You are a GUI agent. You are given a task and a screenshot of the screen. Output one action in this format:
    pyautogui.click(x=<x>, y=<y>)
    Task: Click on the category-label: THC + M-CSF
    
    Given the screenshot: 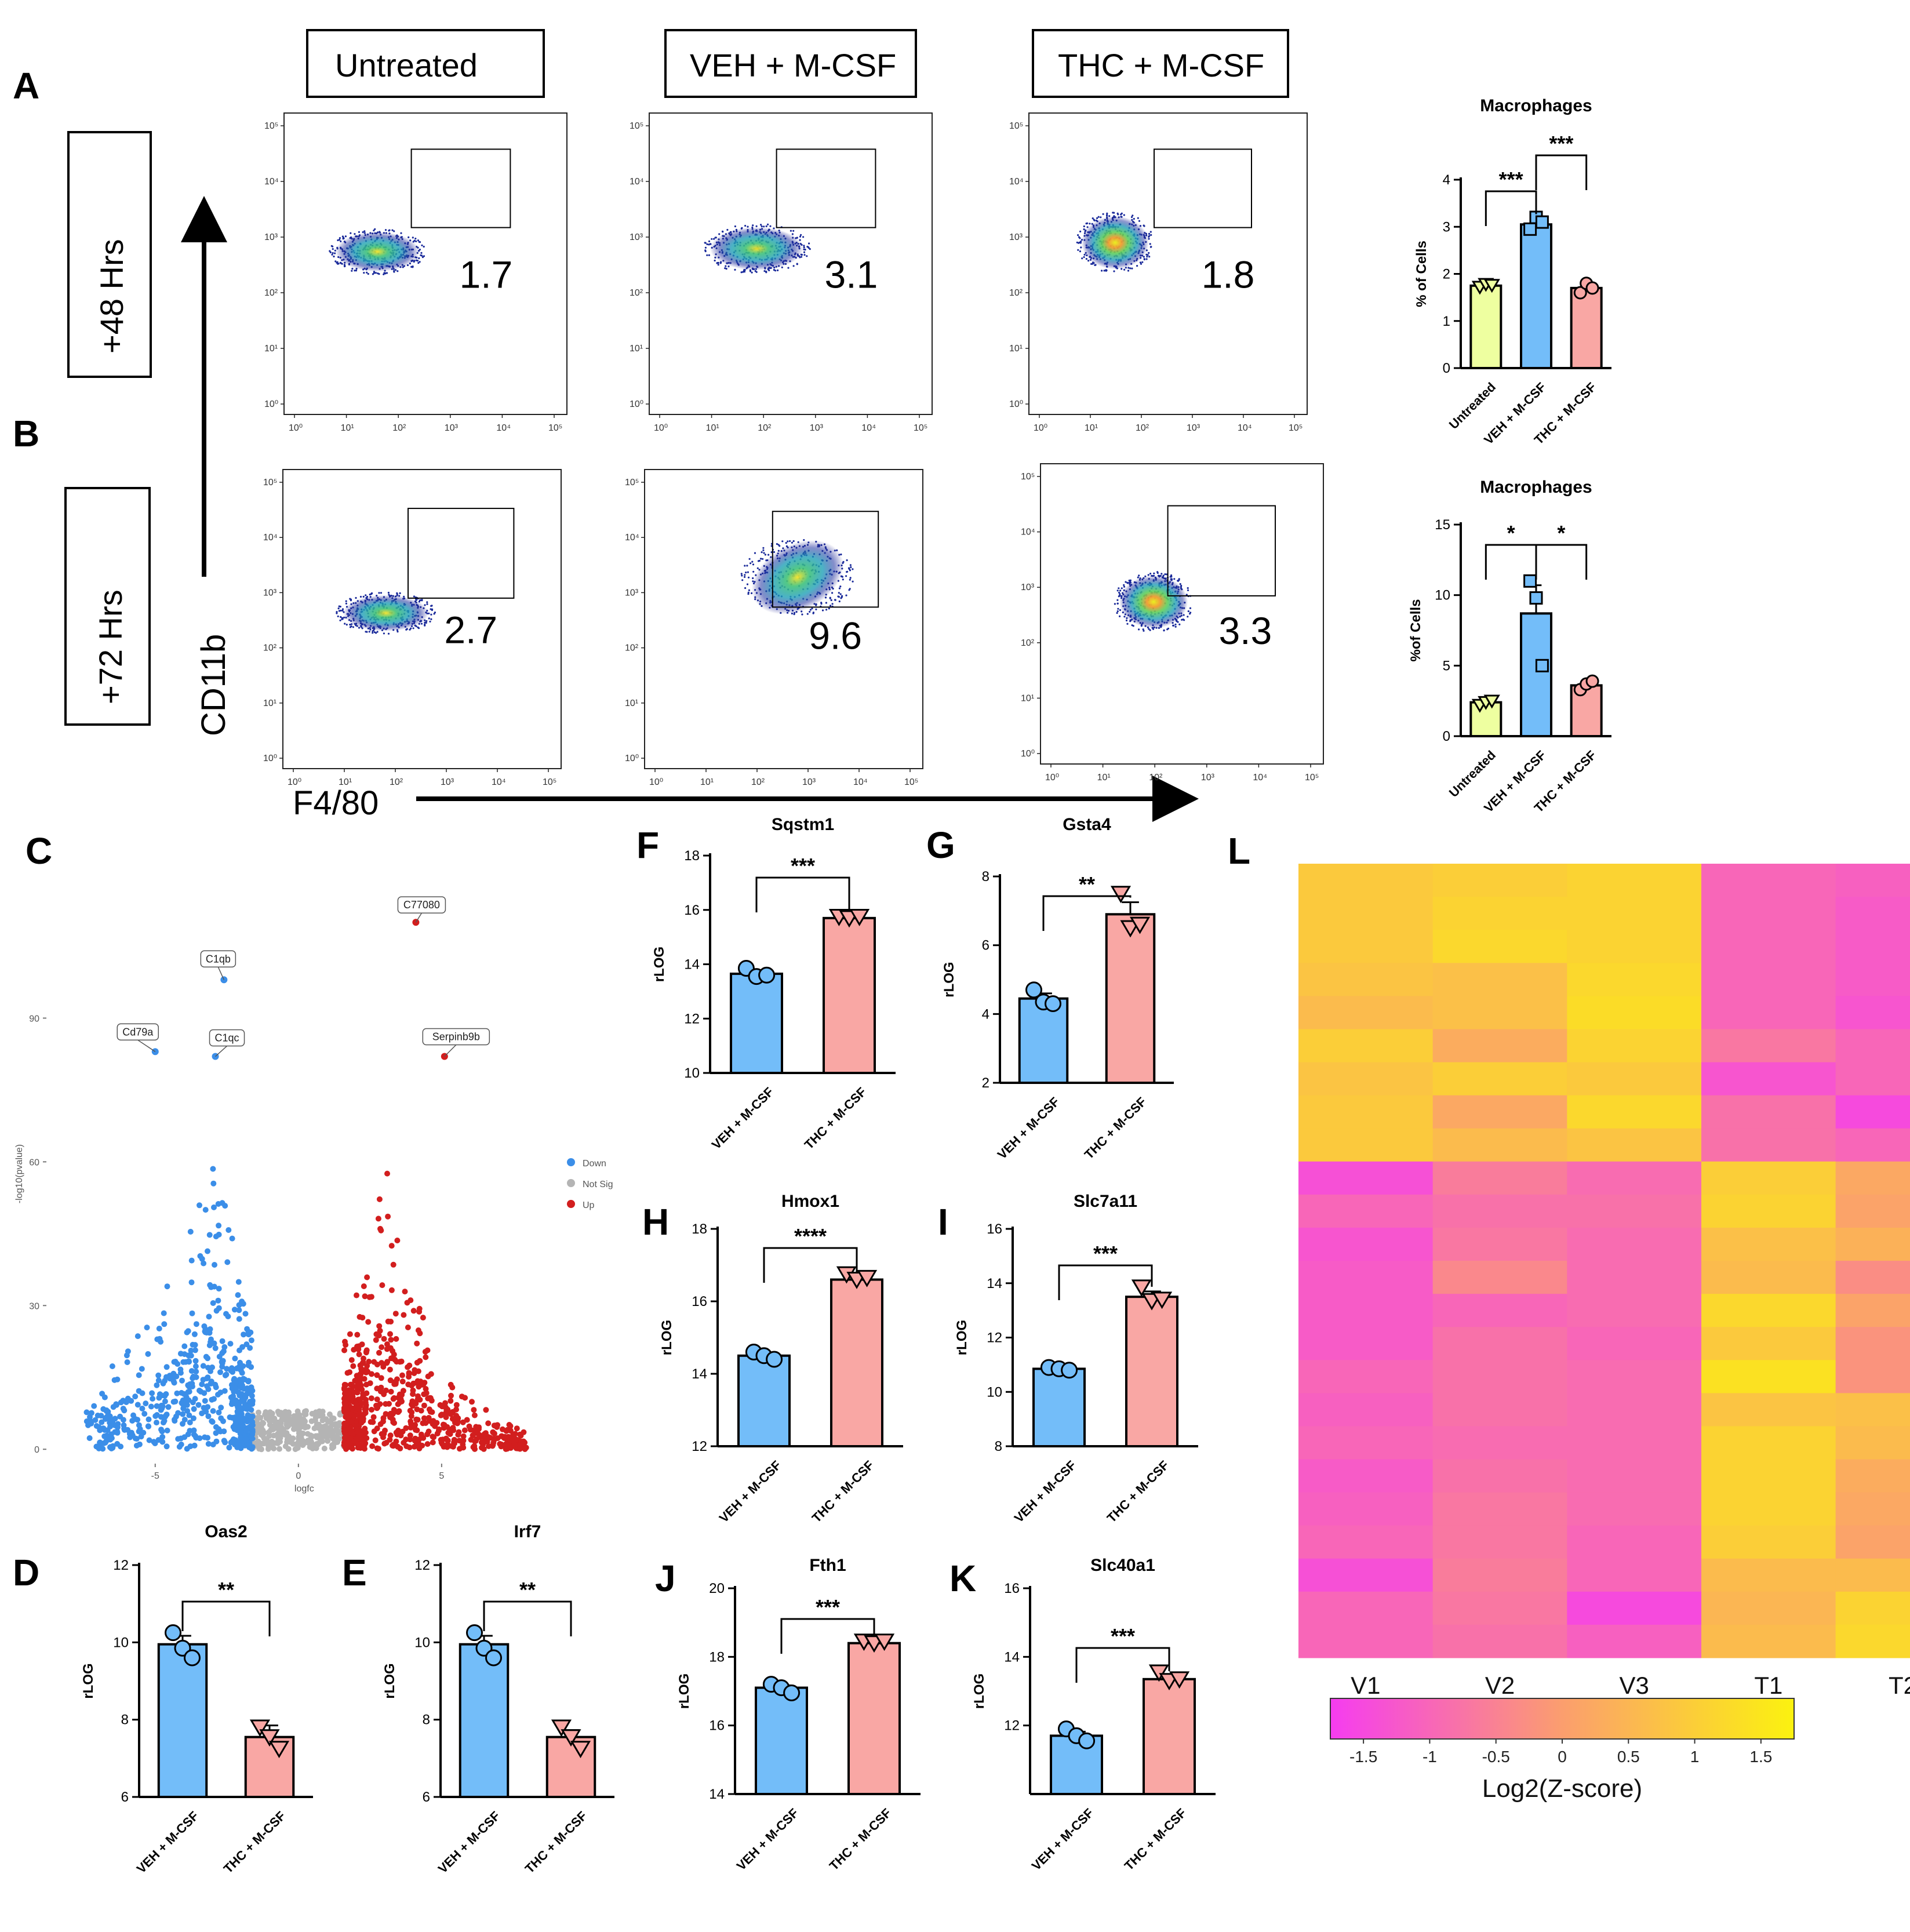 What is the action you would take?
    pyautogui.click(x=843, y=1492)
    